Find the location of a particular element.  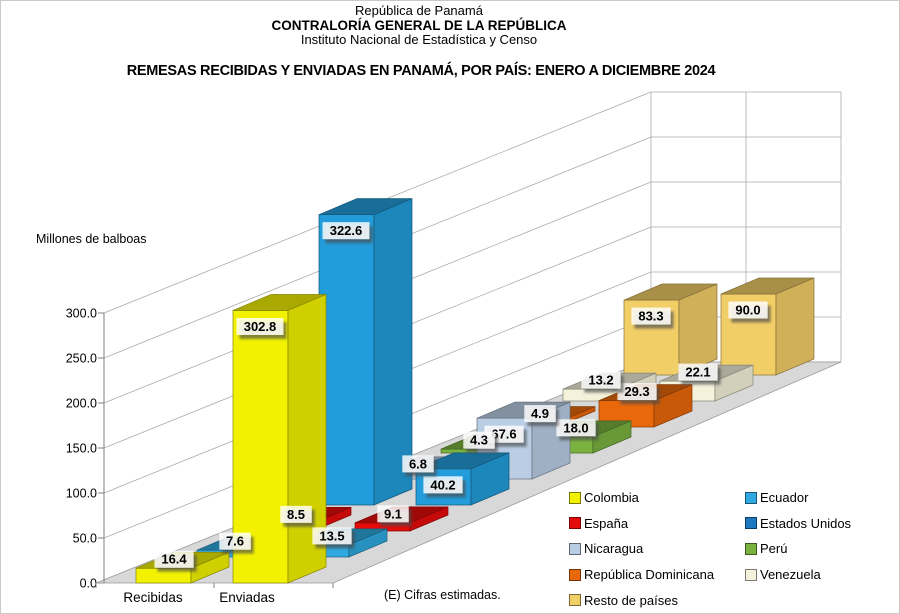

svg-text: 18.0 is located at coordinates (575, 427).